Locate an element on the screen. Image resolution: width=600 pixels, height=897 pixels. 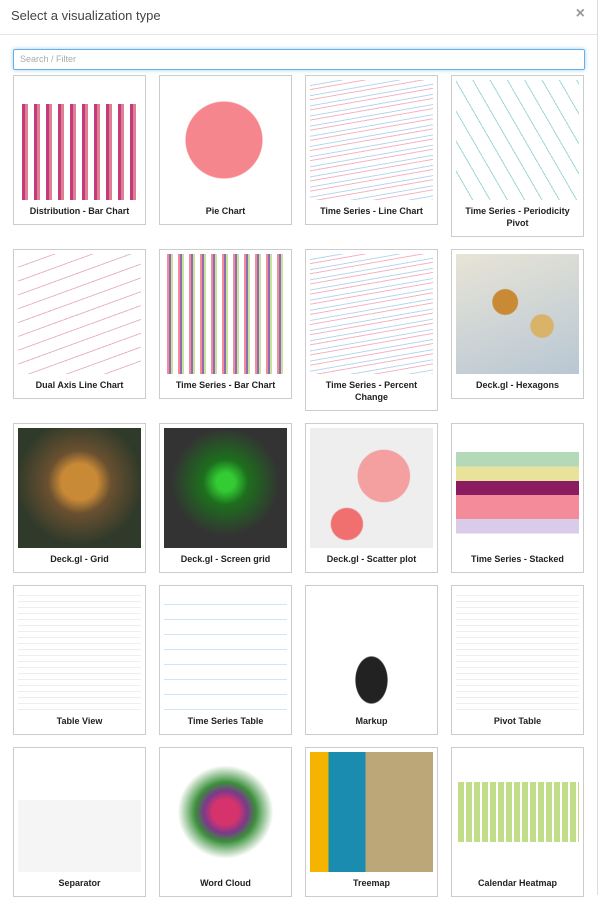
viz-card: Deck.gl - Hexagons is located at coordinates (517, 324).